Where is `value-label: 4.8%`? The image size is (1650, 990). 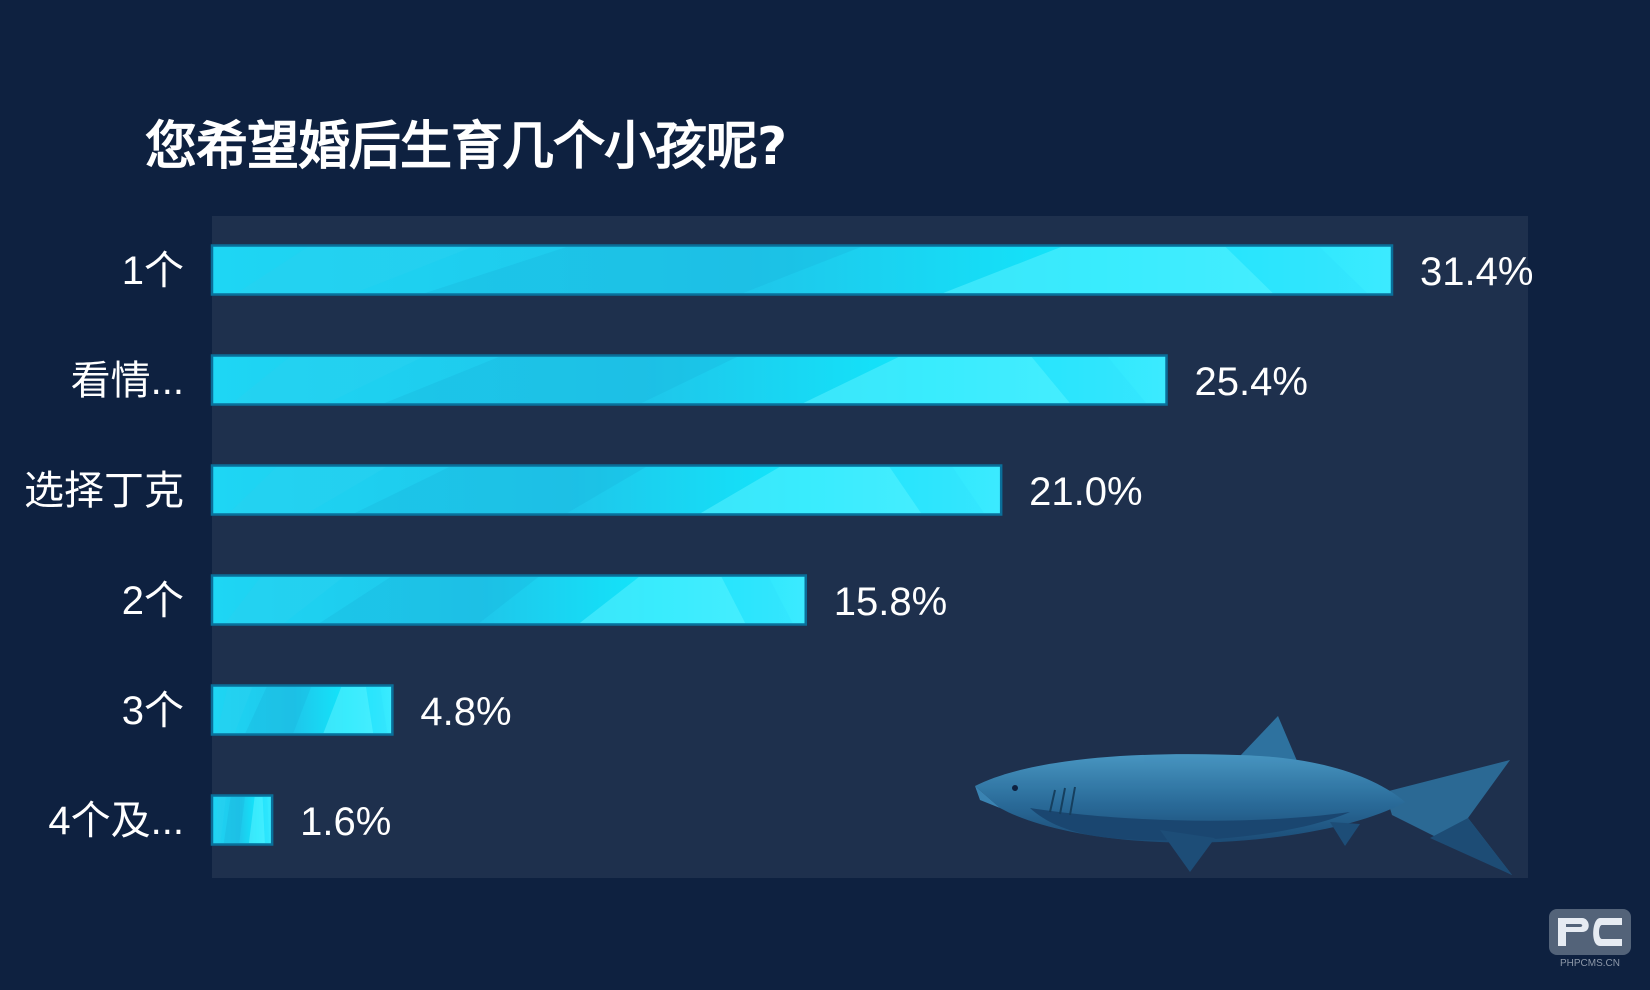 value-label: 4.8% is located at coordinates (465, 712).